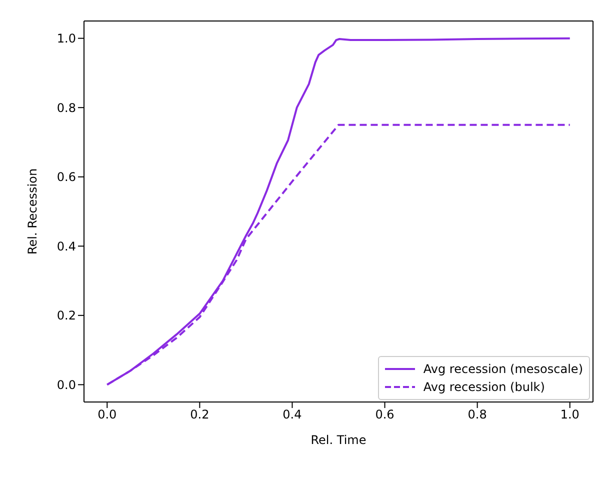  What do you see at coordinates (107, 415) in the screenshot?
I see `x-tick-label: 0.0` at bounding box center [107, 415].